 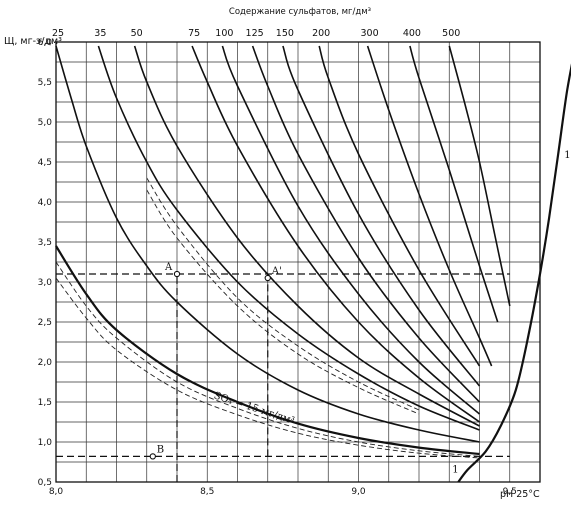 I want to click on x-tick-label: 9,5, so click(x=510, y=492).